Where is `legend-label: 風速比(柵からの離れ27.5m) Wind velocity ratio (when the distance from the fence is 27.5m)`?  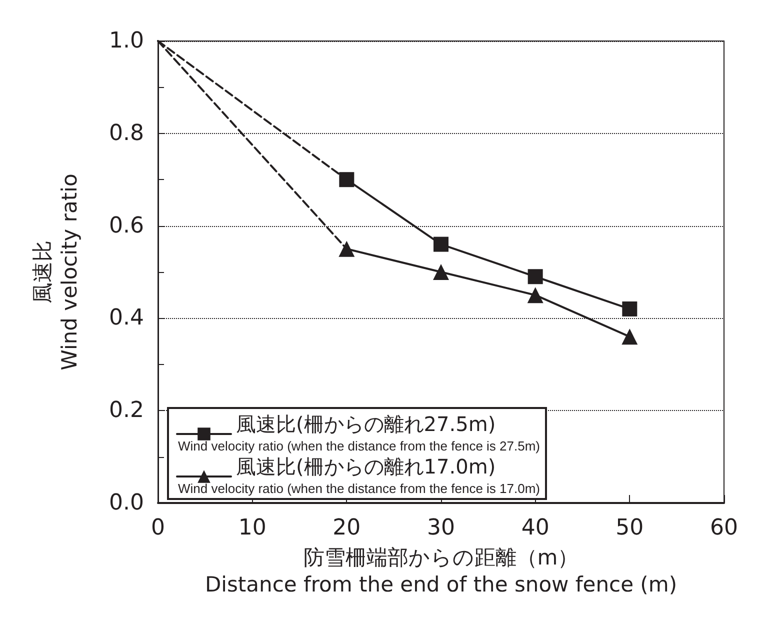 legend-label: 風速比(柵からの離れ27.5m) Wind velocity ratio (when the distance from the fence is 27.5m) is located at coordinates (359, 433).